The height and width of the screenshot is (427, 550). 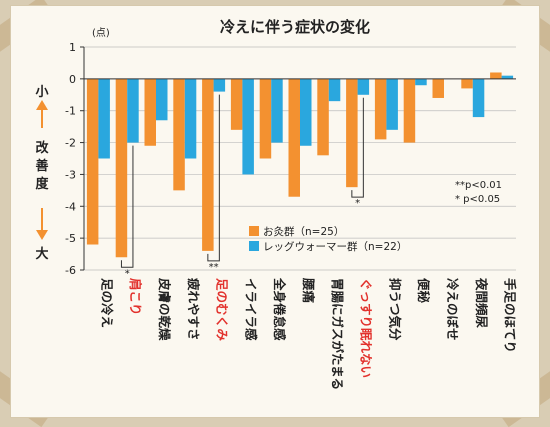 What do you see at coordinates (328, 239) in the screenshot?
I see `legend: お灸群（n=25） レッグウォーマー群（n=22）` at bounding box center [328, 239].